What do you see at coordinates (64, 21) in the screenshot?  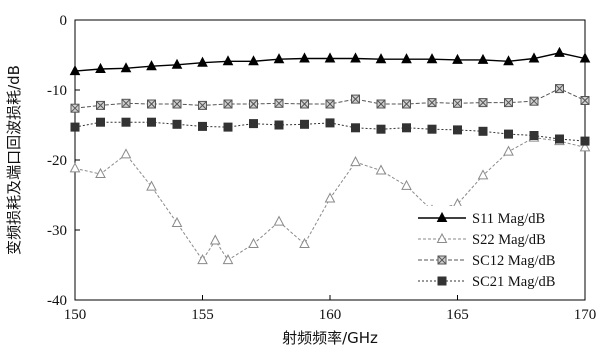 I see `y-tick-label: 0` at bounding box center [64, 21].